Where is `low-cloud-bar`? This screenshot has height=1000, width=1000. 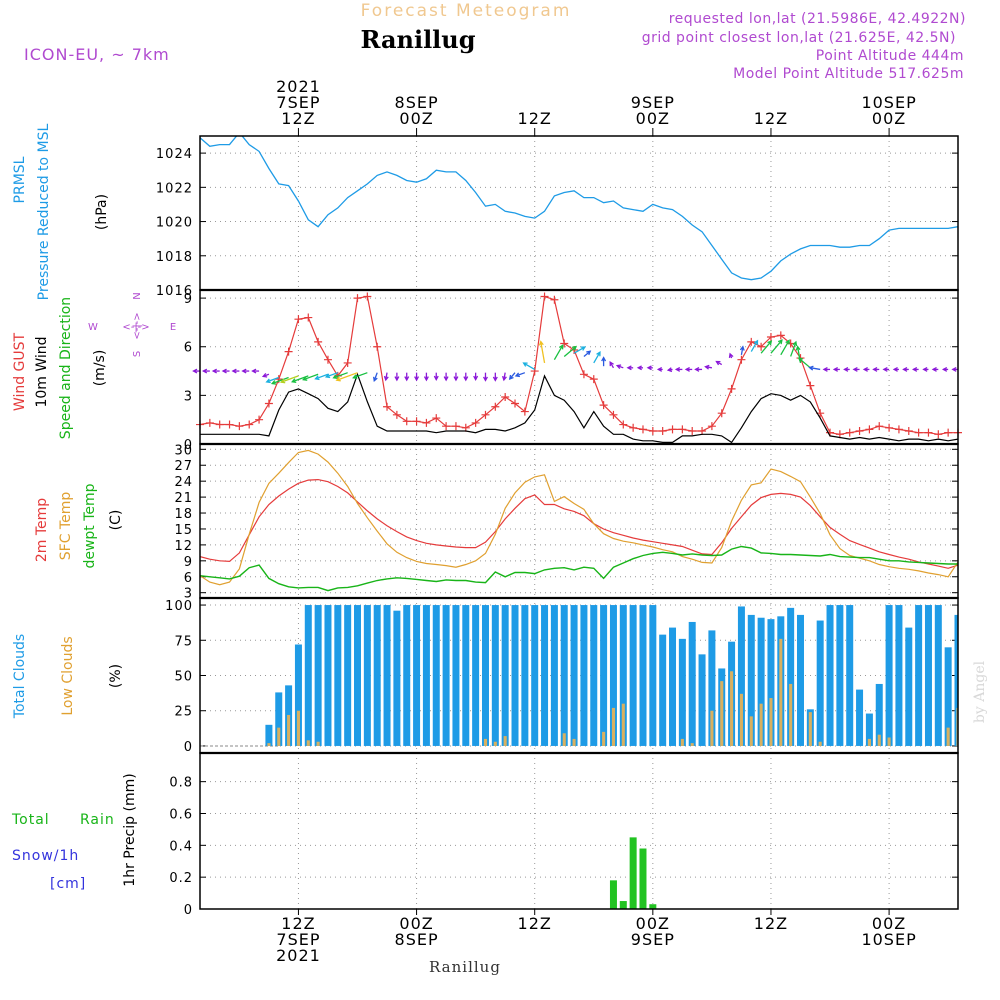 low-cloud-bar is located at coordinates (318, 743).